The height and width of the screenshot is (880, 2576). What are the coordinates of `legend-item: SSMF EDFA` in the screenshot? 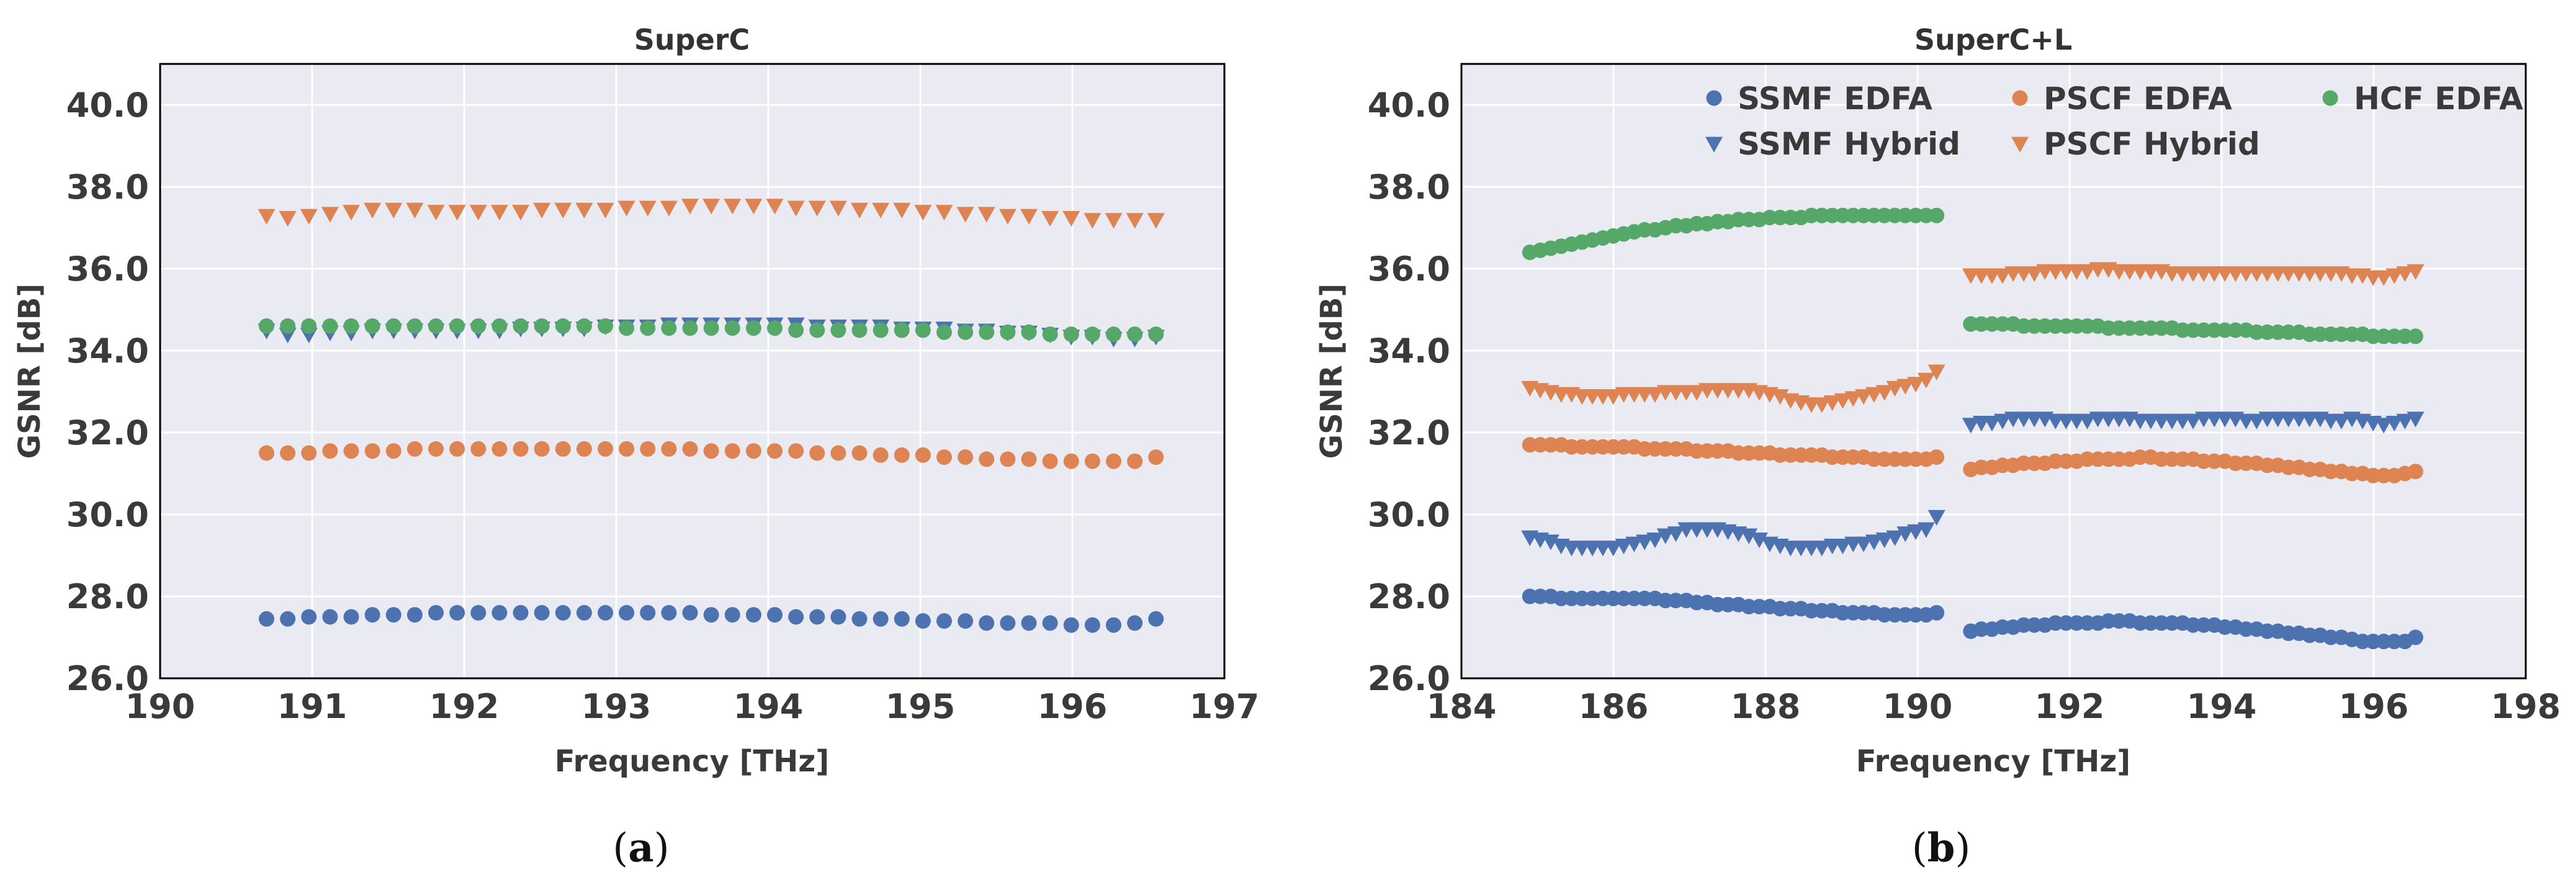 It's located at (1819, 99).